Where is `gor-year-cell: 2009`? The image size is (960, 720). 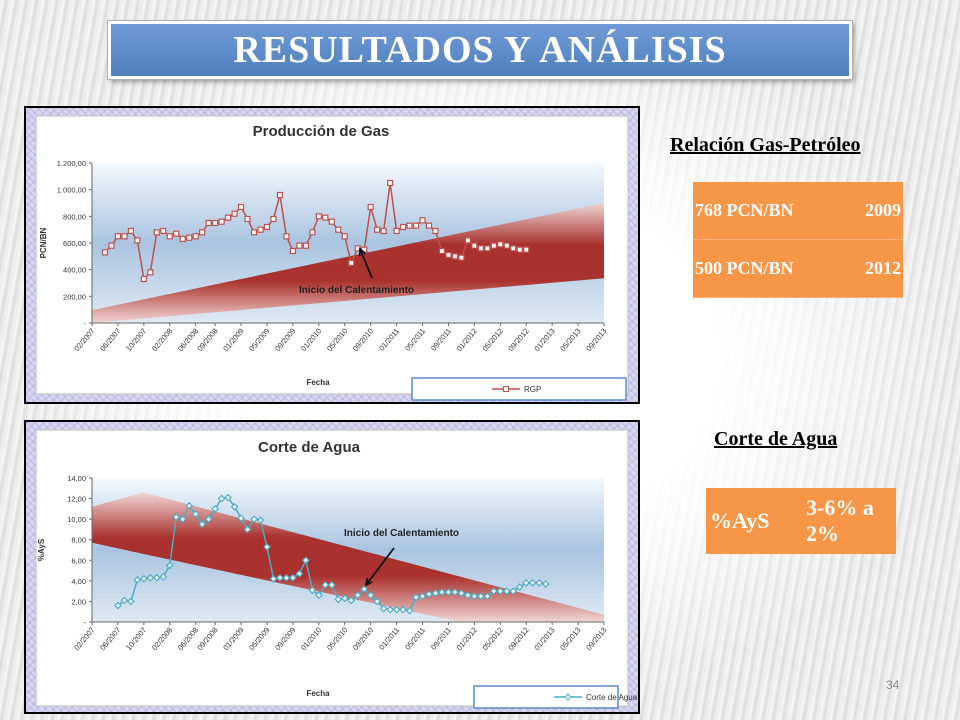
gor-year-cell: 2009 is located at coordinates (875, 211).